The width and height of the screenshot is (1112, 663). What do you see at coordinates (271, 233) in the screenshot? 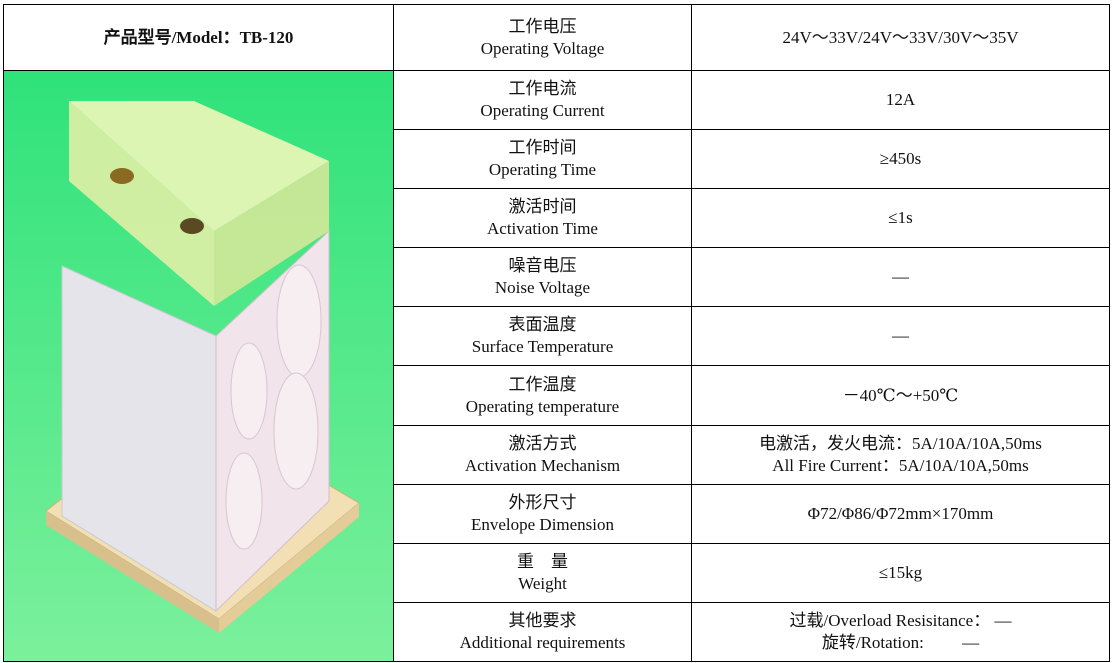
I see `cap-side` at bounding box center [271, 233].